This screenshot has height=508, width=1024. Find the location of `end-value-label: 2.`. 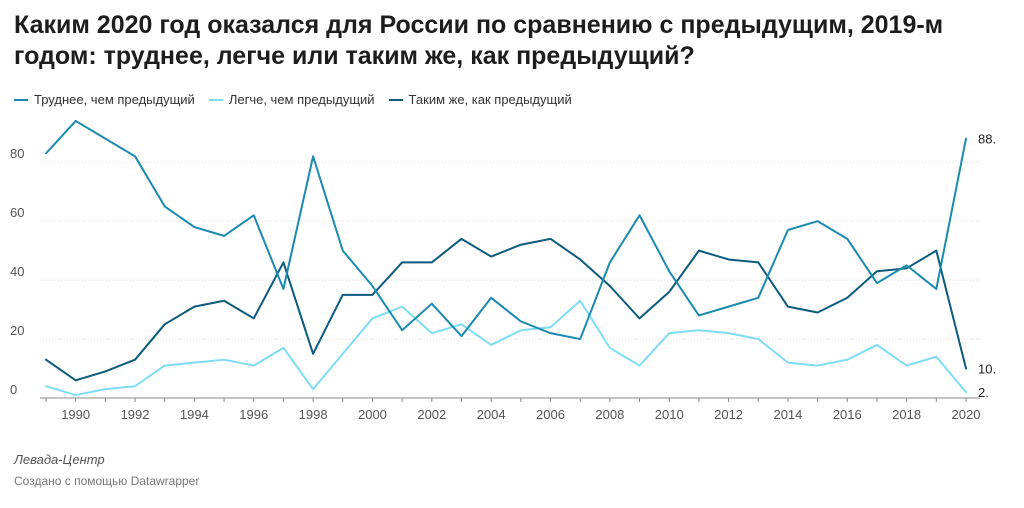

end-value-label: 2. is located at coordinates (983, 392).